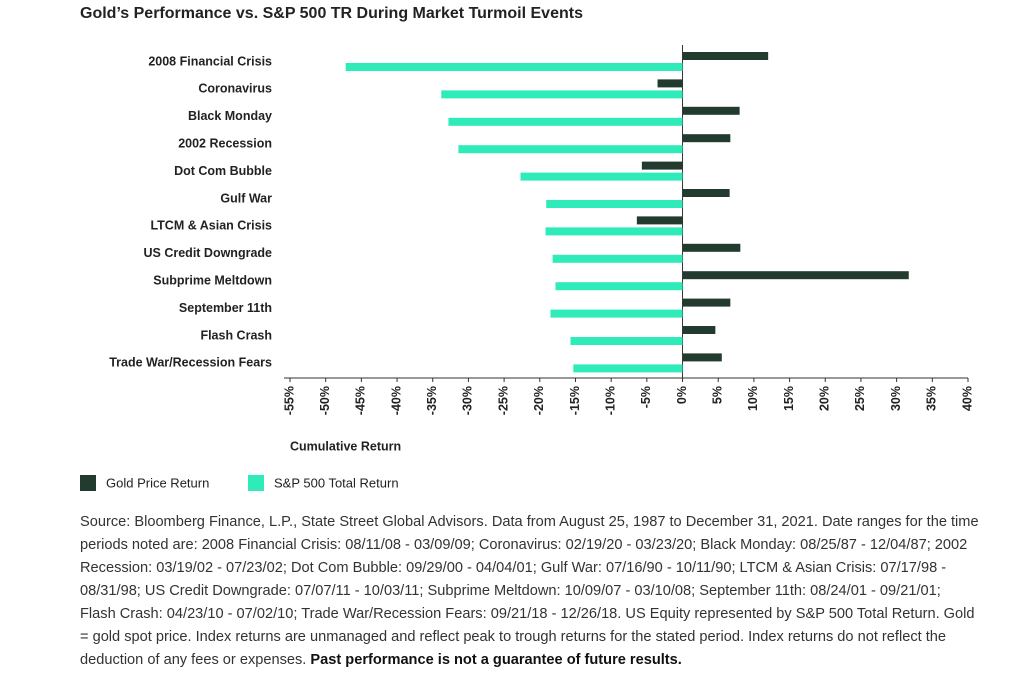 This screenshot has width=1024, height=695. I want to click on y-tick-label: Coronavirus, so click(235, 89).